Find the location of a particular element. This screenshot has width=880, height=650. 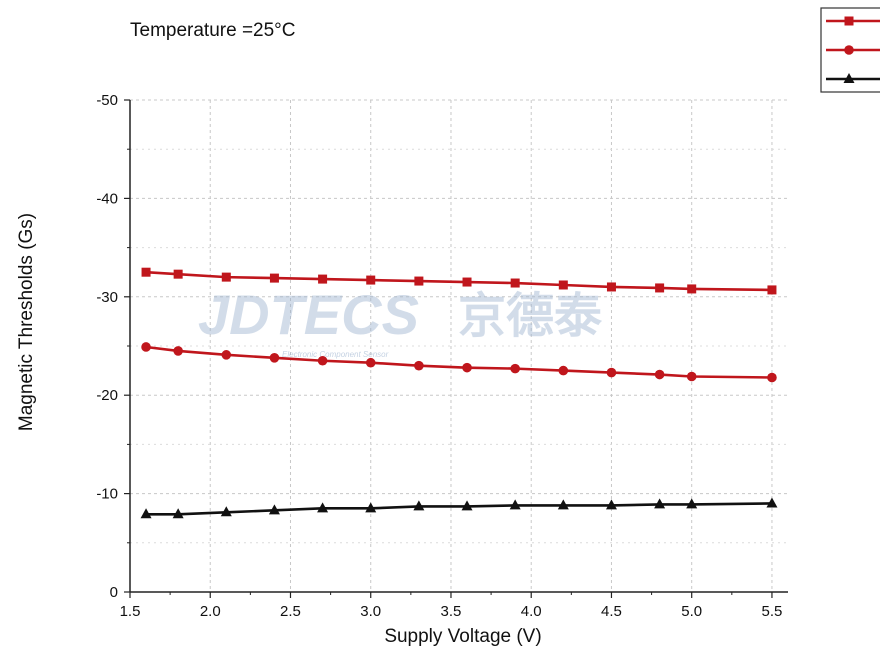

series-1-line is located at coordinates (458, 281).